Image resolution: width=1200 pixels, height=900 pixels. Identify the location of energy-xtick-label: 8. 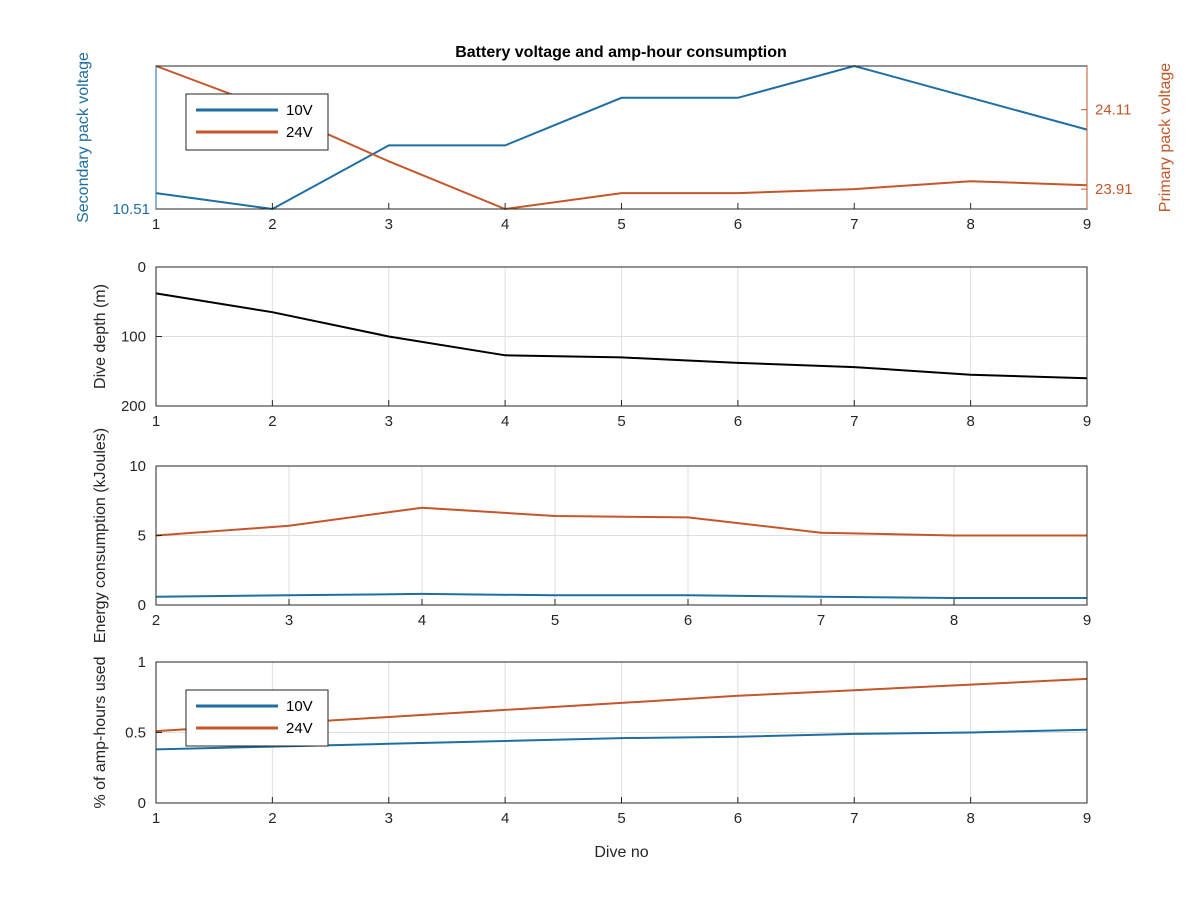
(954, 620).